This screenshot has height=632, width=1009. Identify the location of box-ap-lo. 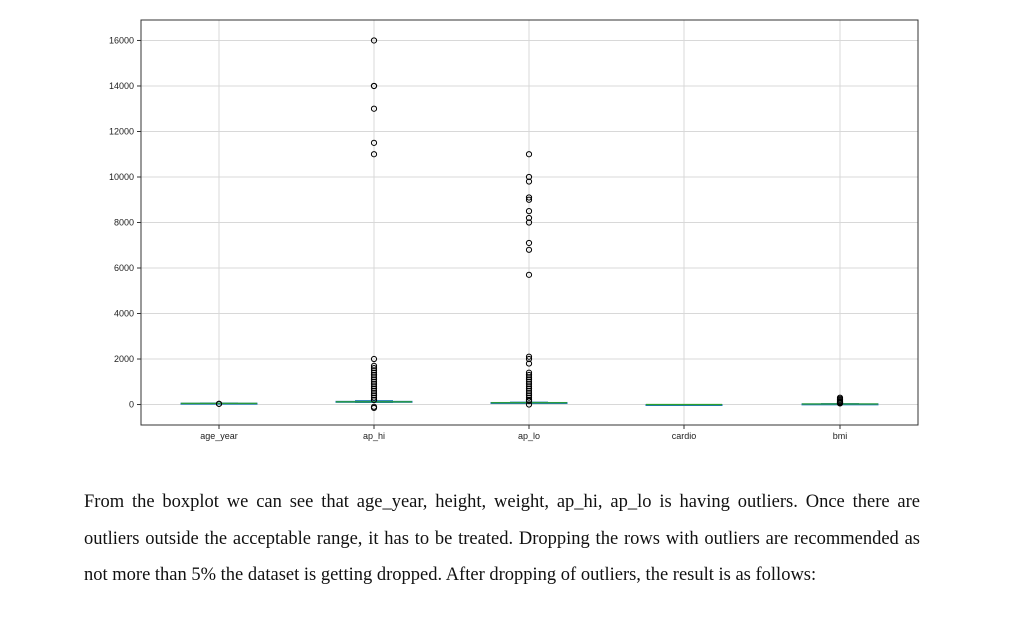
(529, 279).